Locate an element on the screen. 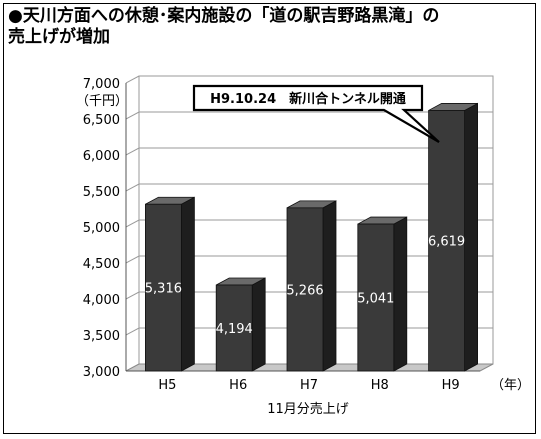  y-tick-label: 6,500 is located at coordinates (101, 120).